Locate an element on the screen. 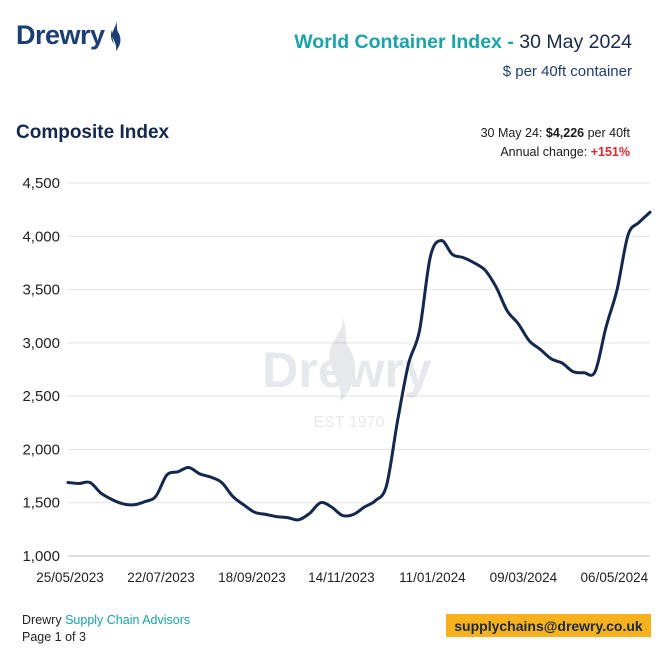  y-tick-label: 2,500 is located at coordinates (41, 396).